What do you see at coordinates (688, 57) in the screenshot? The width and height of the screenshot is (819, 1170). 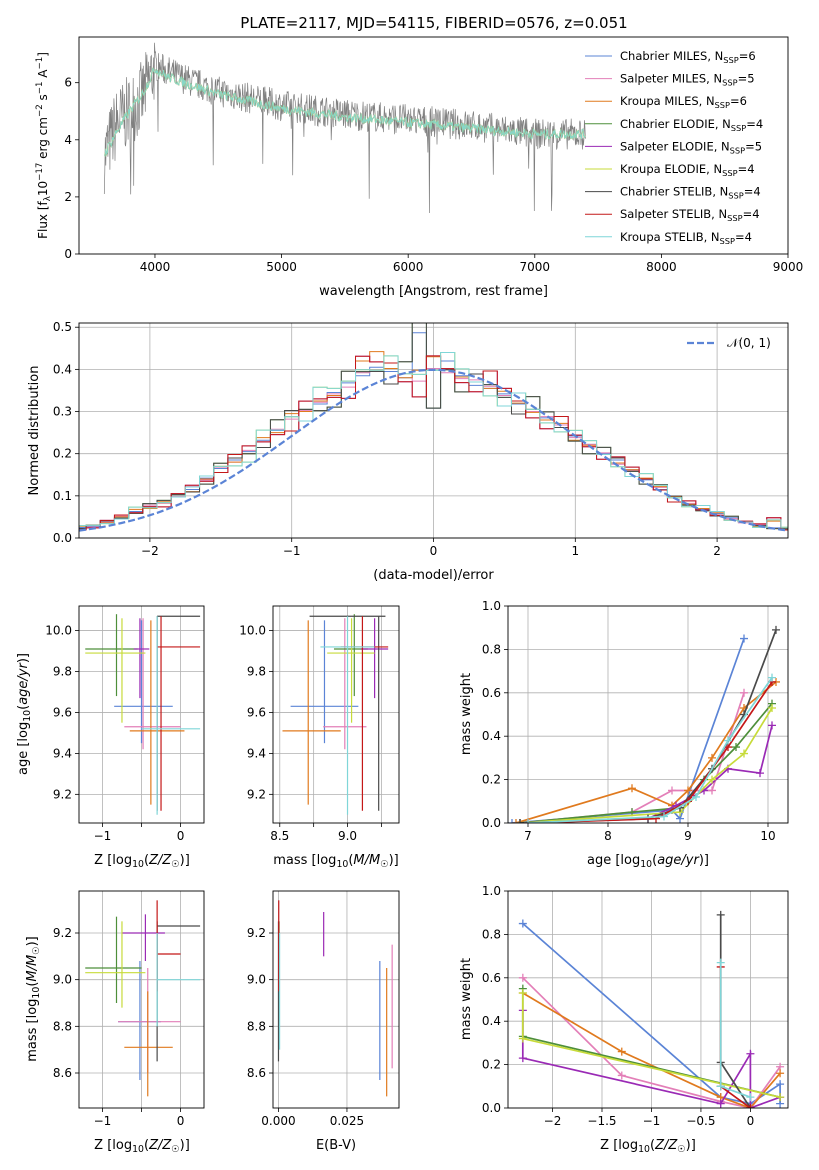 I see `legend-label: Chabrier MILES, NSSP=6` at bounding box center [688, 57].